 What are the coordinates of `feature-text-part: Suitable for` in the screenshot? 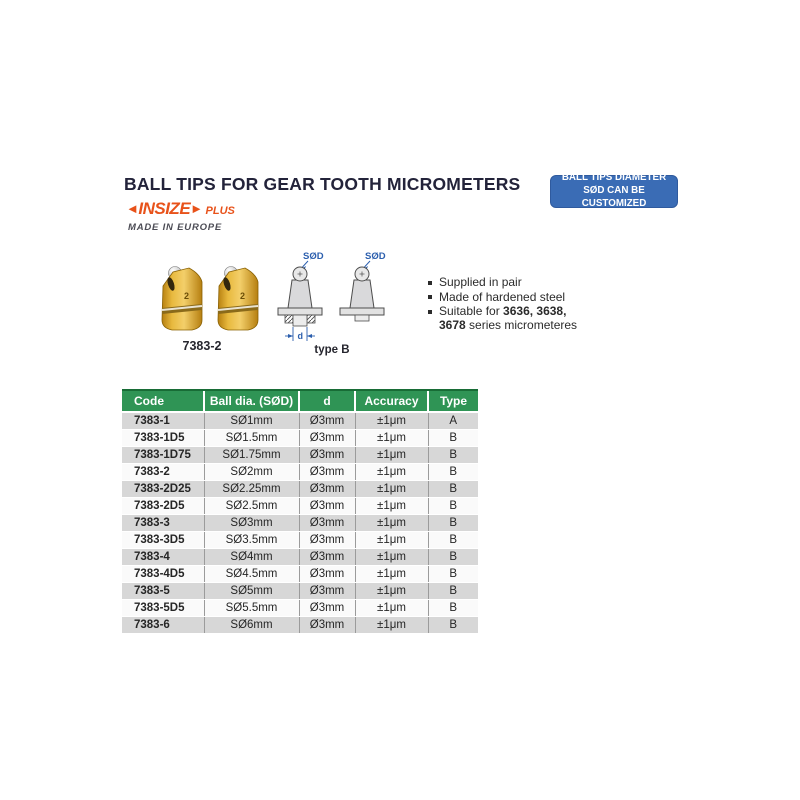 It's located at (471, 311).